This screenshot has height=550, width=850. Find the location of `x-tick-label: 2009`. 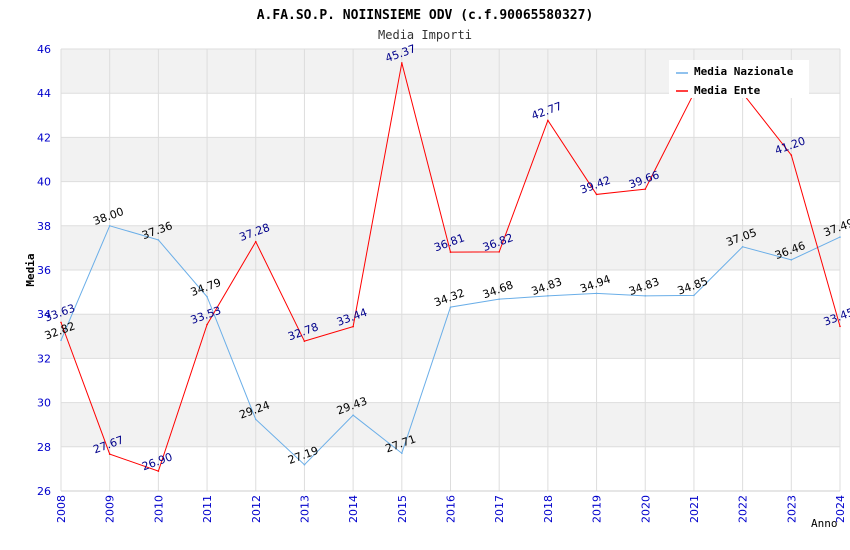

x-tick-label: 2009 is located at coordinates (110, 509).